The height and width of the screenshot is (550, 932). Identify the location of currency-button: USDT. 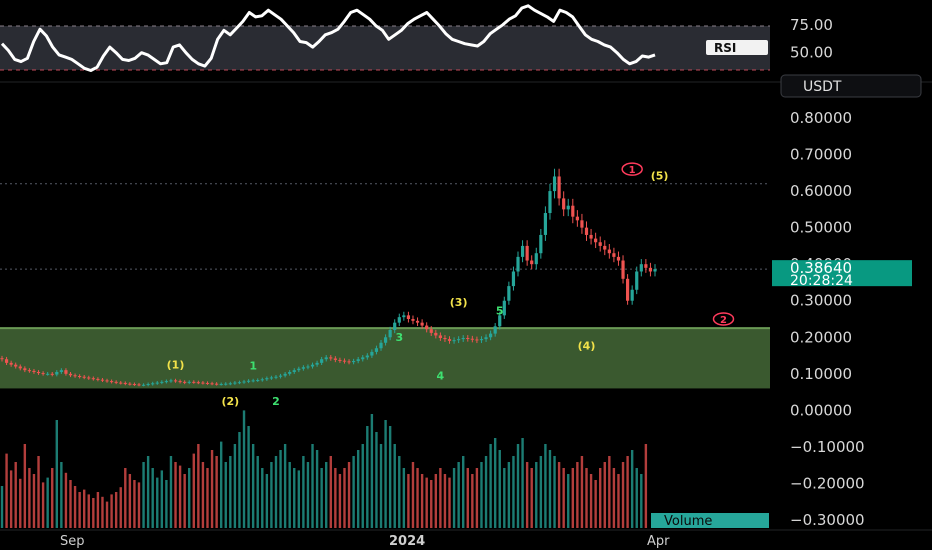
(851, 86).